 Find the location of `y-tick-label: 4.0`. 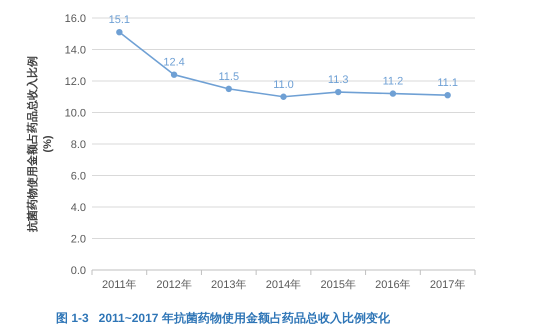

y-tick-label: 4.0 is located at coordinates (78, 208).